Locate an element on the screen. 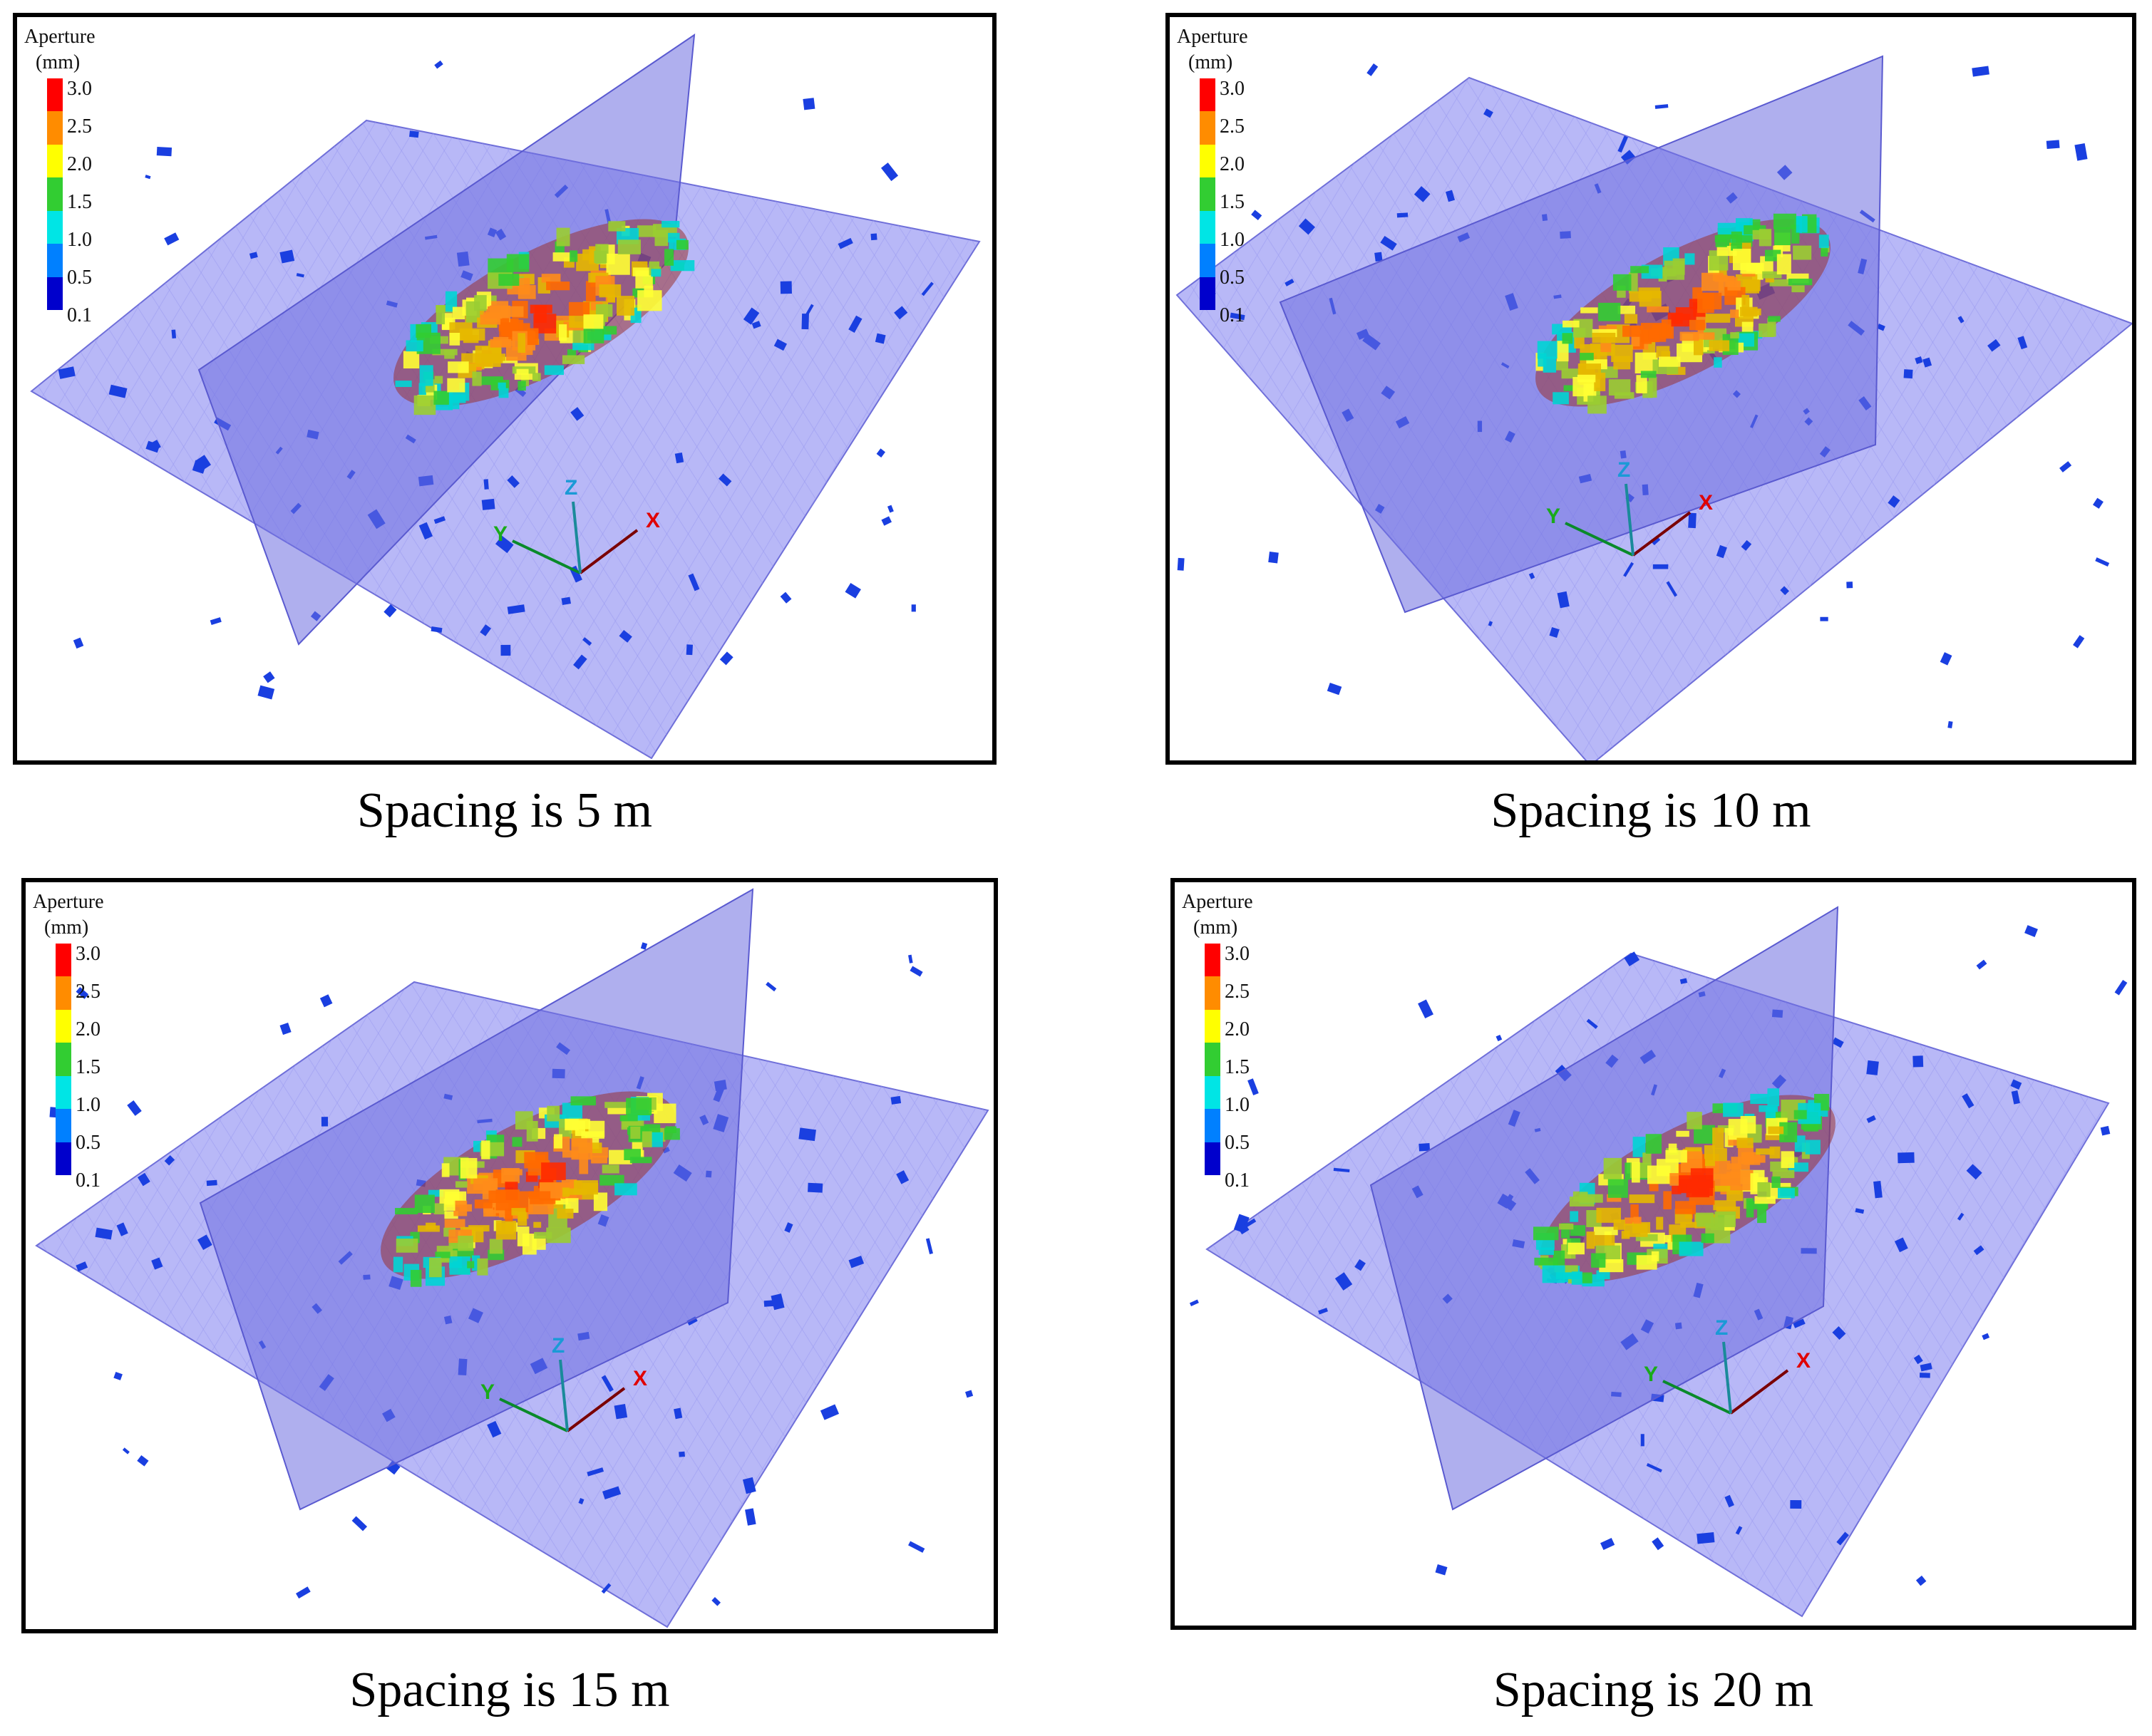  legend-tick-label: 0.5 is located at coordinates (1237, 1143).